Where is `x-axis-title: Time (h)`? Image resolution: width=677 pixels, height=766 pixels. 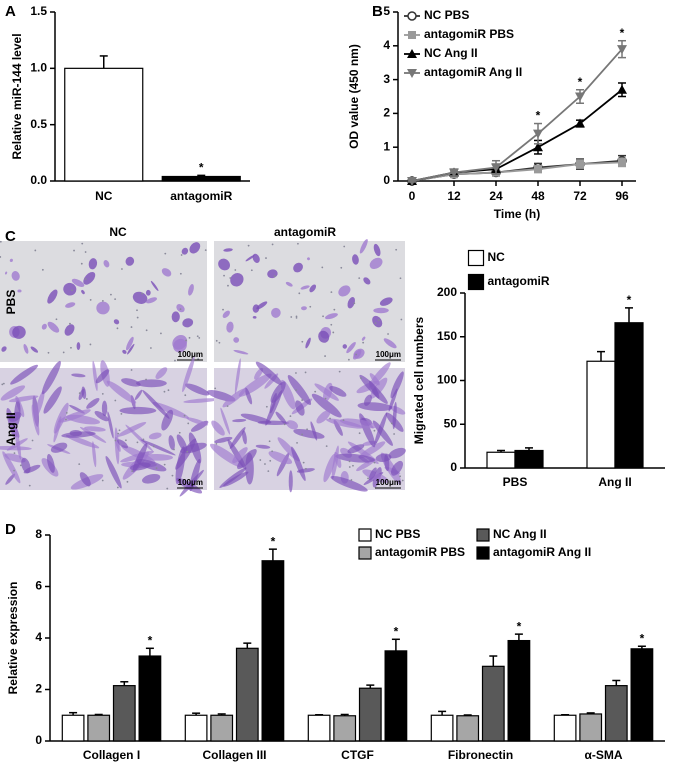 x-axis-title: Time (h) is located at coordinates (517, 214).